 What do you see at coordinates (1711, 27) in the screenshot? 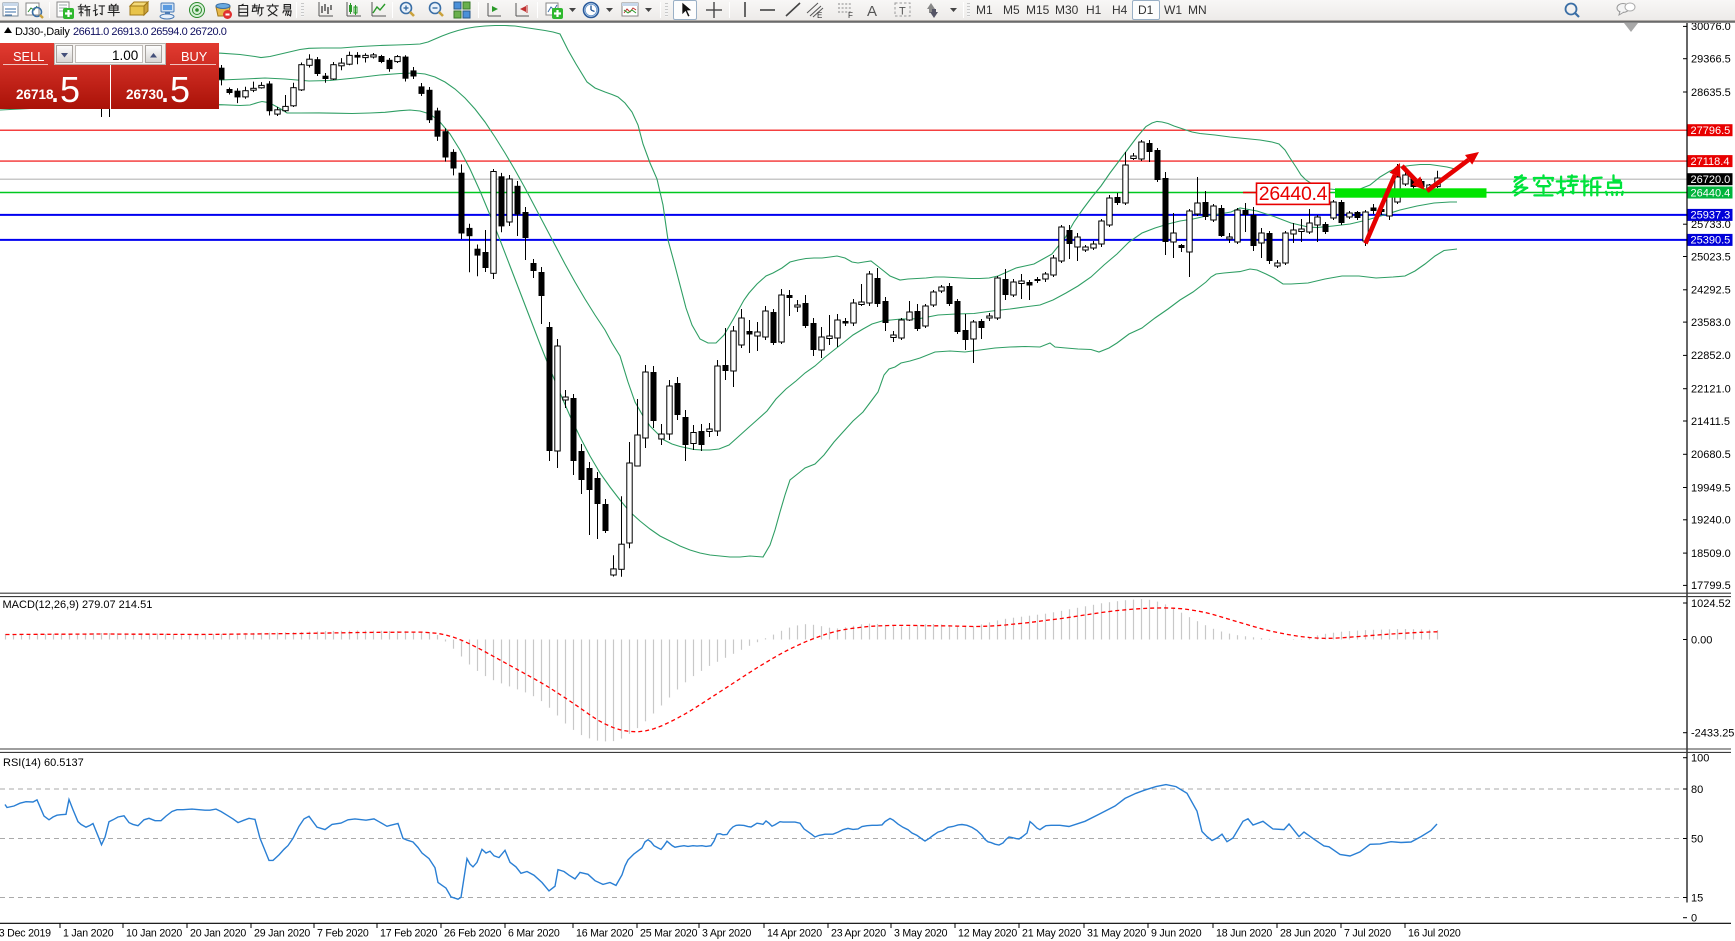
I see `svg-text: 30076.0` at bounding box center [1711, 27].